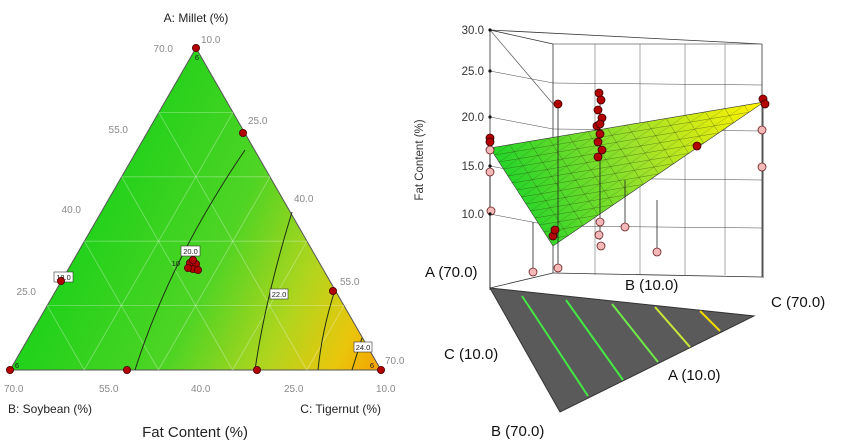 Image resolution: width=846 pixels, height=445 pixels. I want to click on corner-label-c-70: C (70.0), so click(798, 302).